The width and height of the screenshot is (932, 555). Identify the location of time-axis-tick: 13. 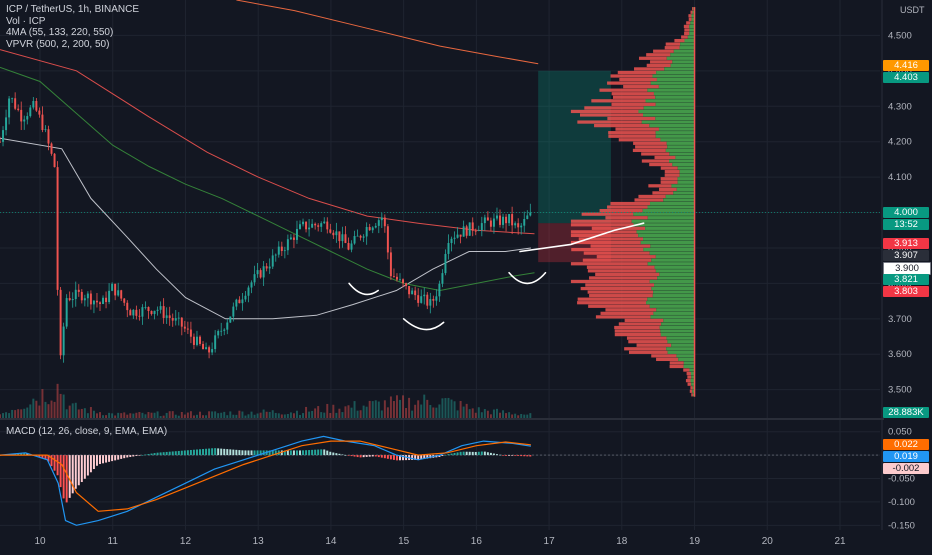
(259, 541).